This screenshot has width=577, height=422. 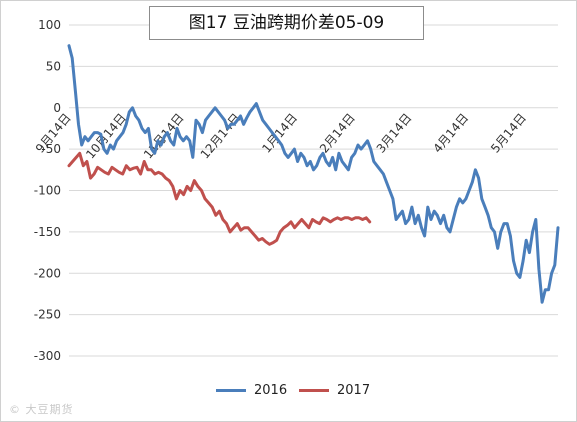 What do you see at coordinates (271, 390) in the screenshot?
I see `legend-label-2016: 2016` at bounding box center [271, 390].